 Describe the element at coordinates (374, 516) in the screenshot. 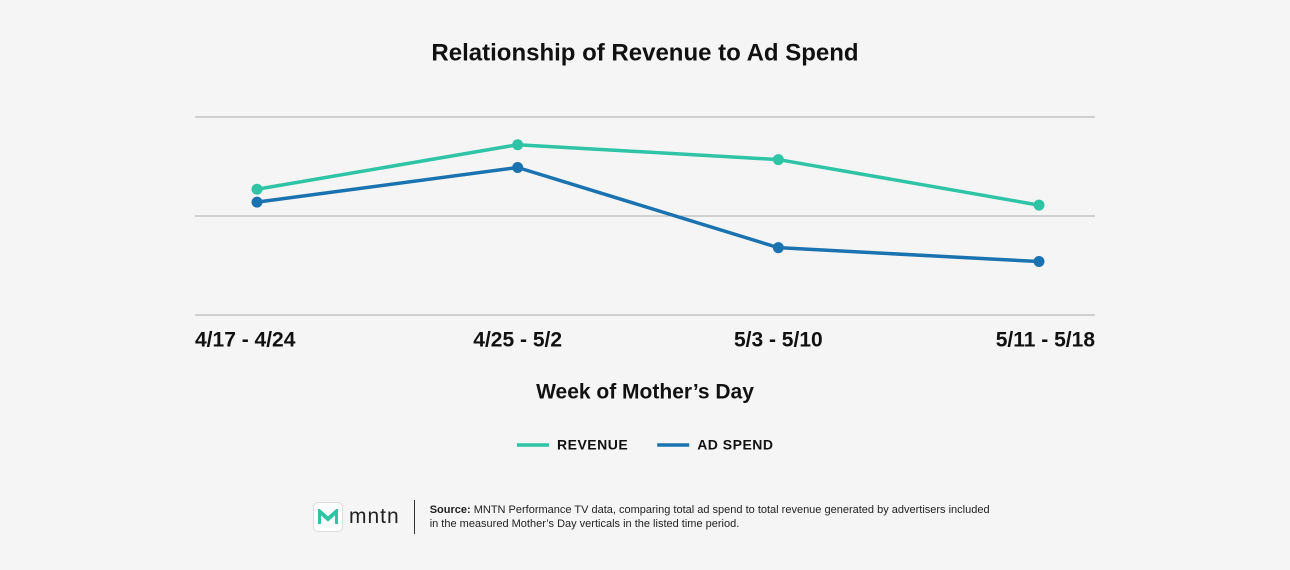

I see `logo-text: mntn` at that location.